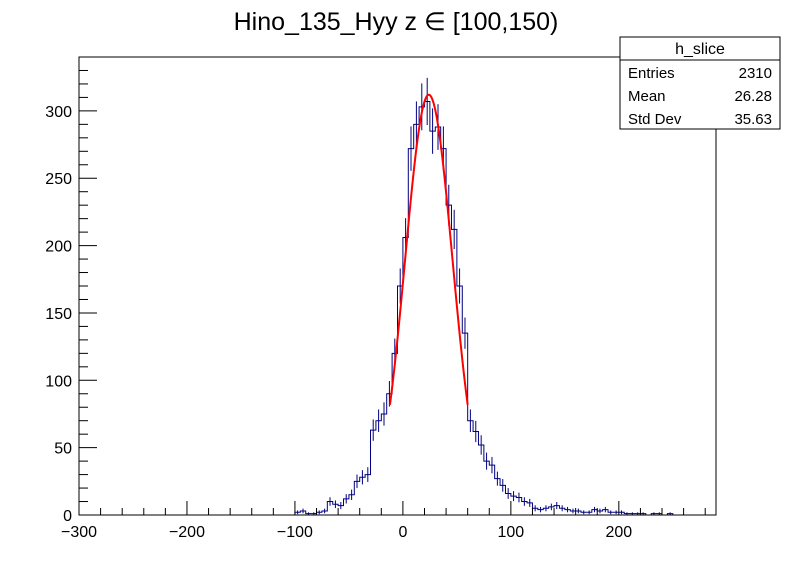 The height and width of the screenshot is (572, 796). I want to click on gaussian-fit-curve, so click(428, 249).